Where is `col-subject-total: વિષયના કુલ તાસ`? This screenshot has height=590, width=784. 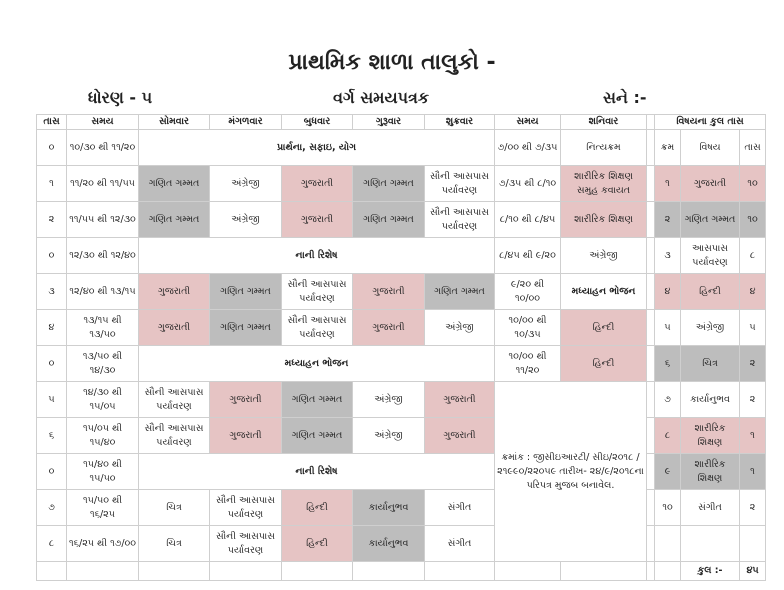 col-subject-total: વિષયના કુલ તાસ is located at coordinates (710, 122).